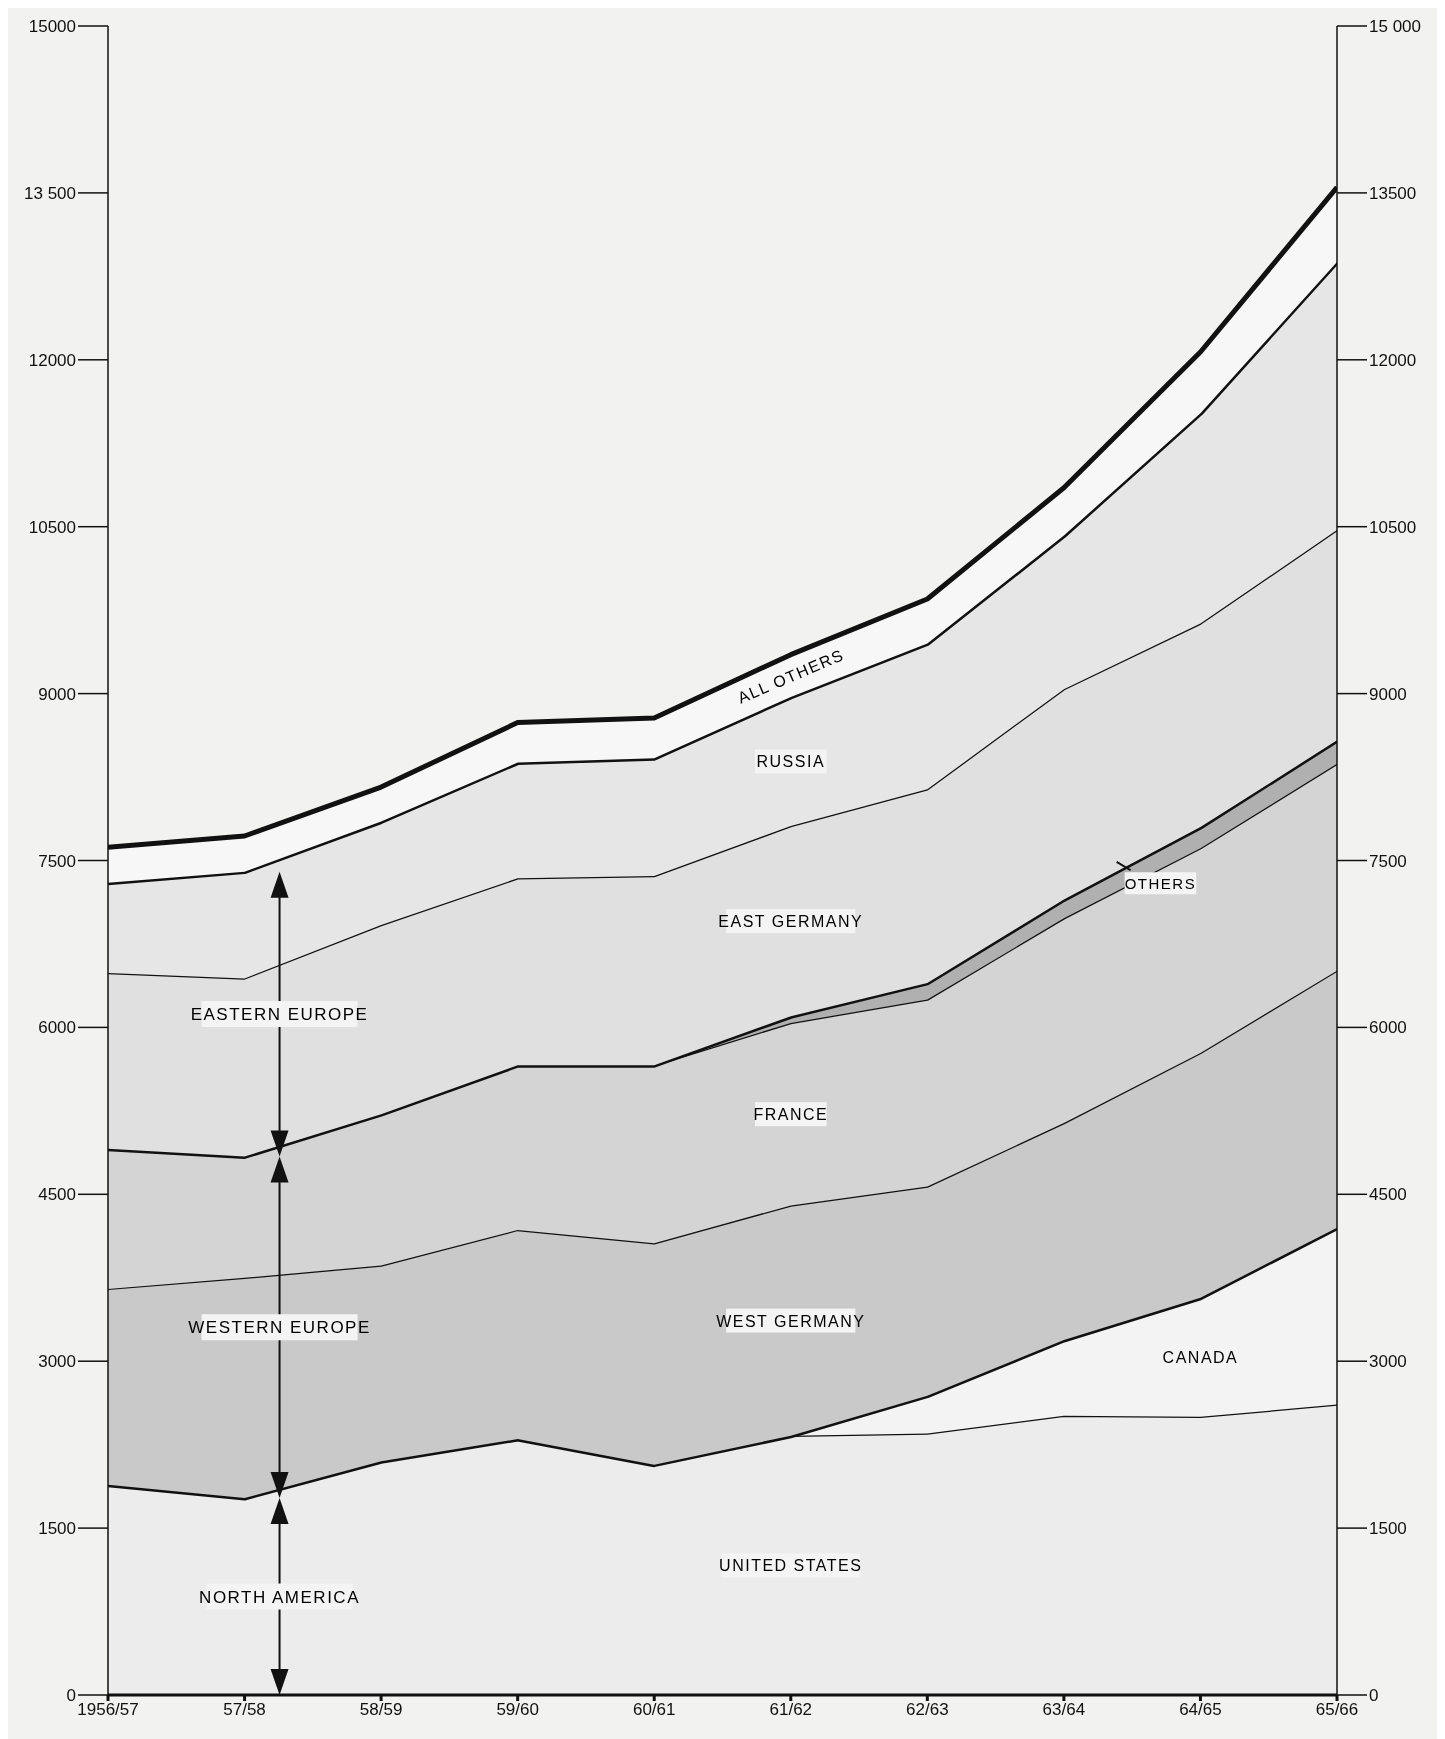 Image resolution: width=1445 pixels, height=1739 pixels. I want to click on y-tick-label: 7500, so click(57, 861).